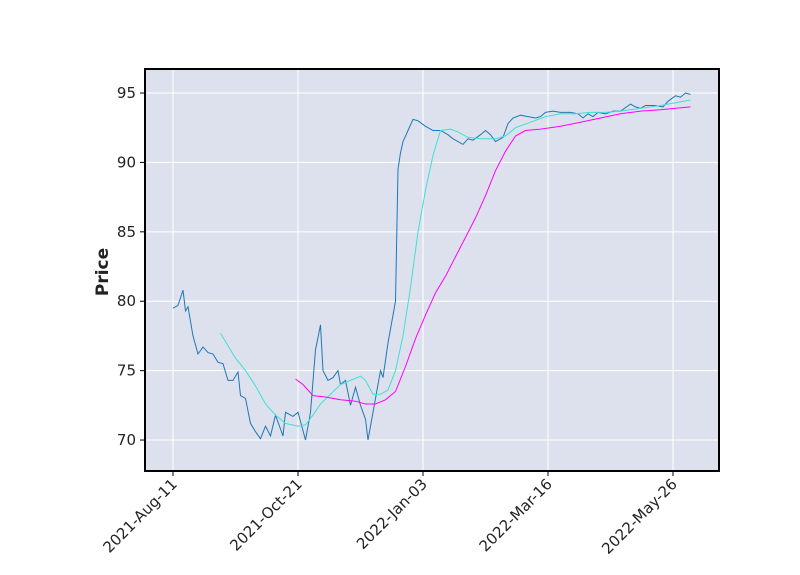  I want to click on y-axis-label: Price, so click(103, 272).